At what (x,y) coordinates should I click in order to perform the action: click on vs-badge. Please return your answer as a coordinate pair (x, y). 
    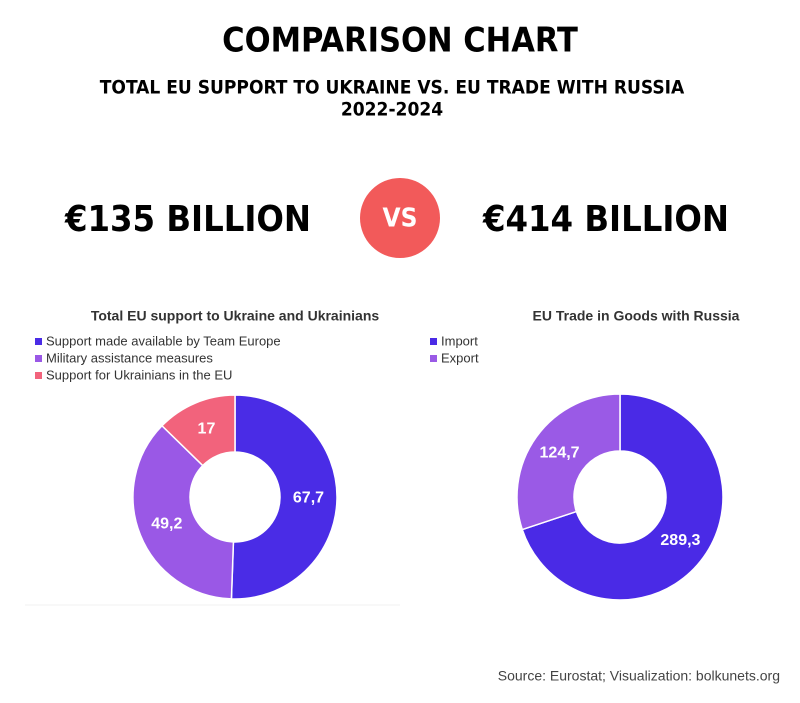
    Looking at the image, I should click on (400, 218).